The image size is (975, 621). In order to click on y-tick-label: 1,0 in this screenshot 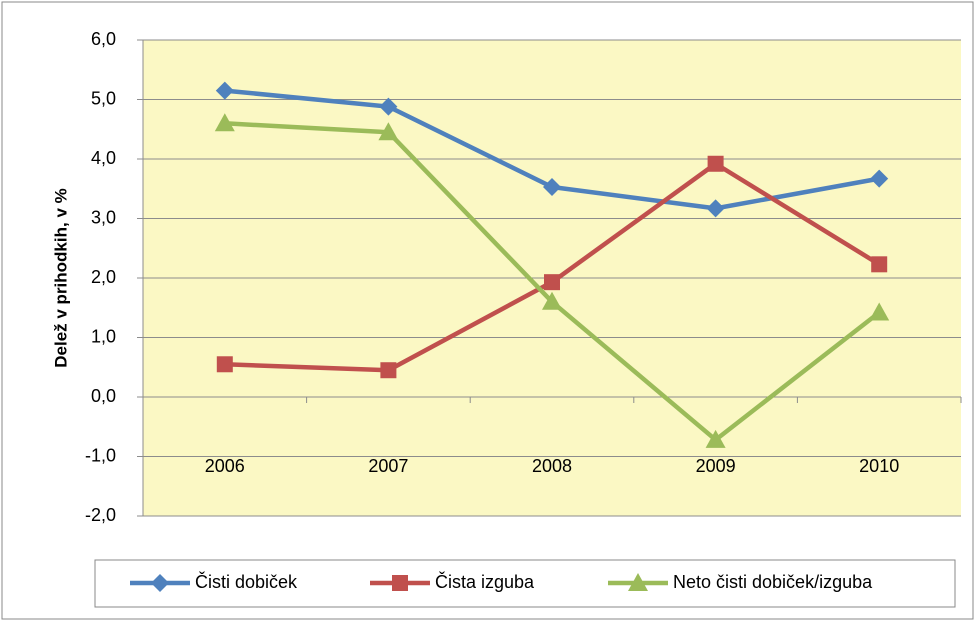, I will do `click(103, 336)`.